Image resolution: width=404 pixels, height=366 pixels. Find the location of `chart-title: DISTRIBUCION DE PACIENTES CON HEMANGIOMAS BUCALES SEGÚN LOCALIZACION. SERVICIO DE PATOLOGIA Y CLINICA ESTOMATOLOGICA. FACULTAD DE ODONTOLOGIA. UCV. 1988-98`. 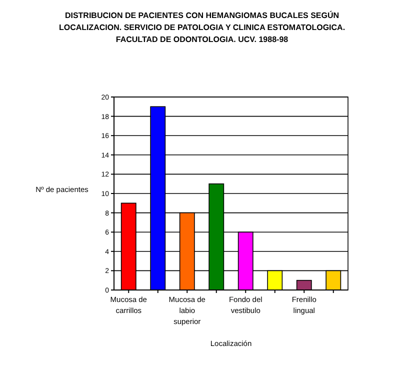

chart-title: DISTRIBUCION DE PACIENTES CON HEMANGIOMAS BUCALES SEGÚN LOCALIZACION. SERVICIO DE PATOLOGIA Y CLINICA ESTOMATOLOGICA. FACULTAD DE ODONTOLOGIA. UCV. 1988-98 is located at coordinates (202, 27).